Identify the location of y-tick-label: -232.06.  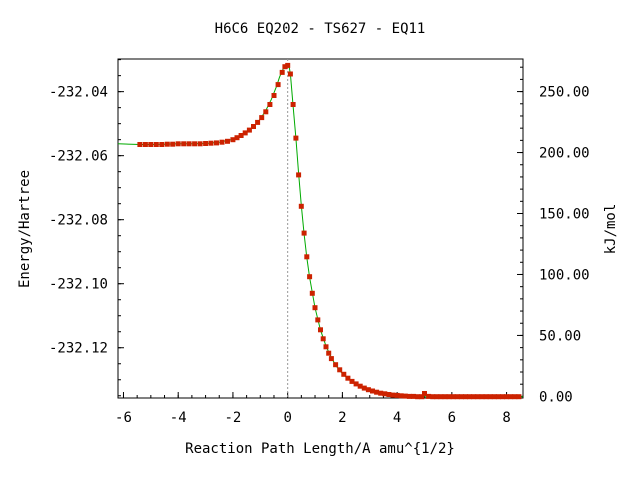
(78, 157).